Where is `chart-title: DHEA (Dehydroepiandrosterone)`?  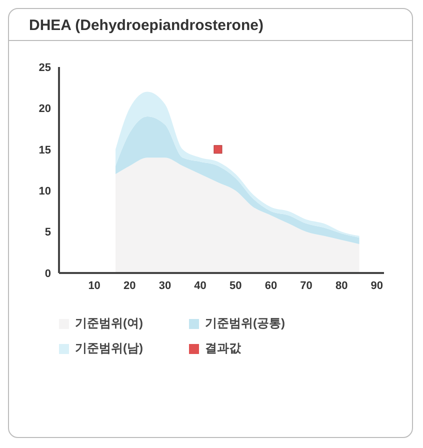 chart-title: DHEA (Dehydroepiandrosterone) is located at coordinates (210, 25).